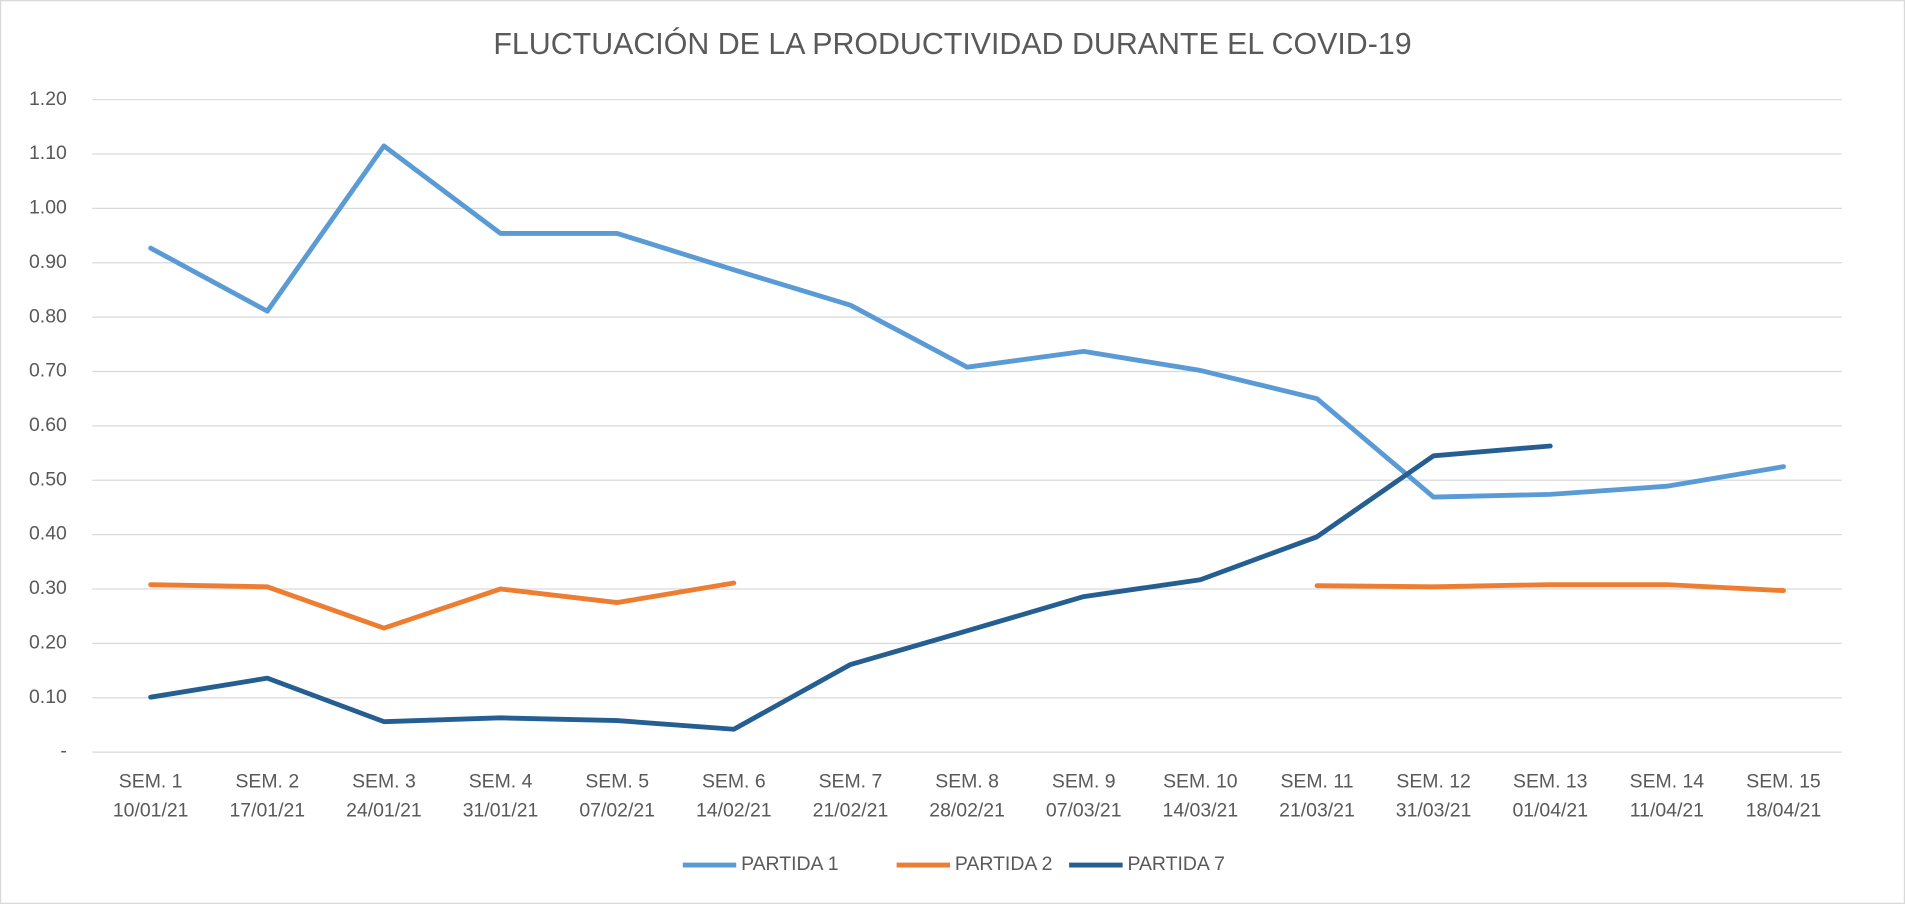 The image size is (1905, 909). Describe the element at coordinates (48, 479) in the screenshot. I see `y-tick-label: 0.50` at that location.